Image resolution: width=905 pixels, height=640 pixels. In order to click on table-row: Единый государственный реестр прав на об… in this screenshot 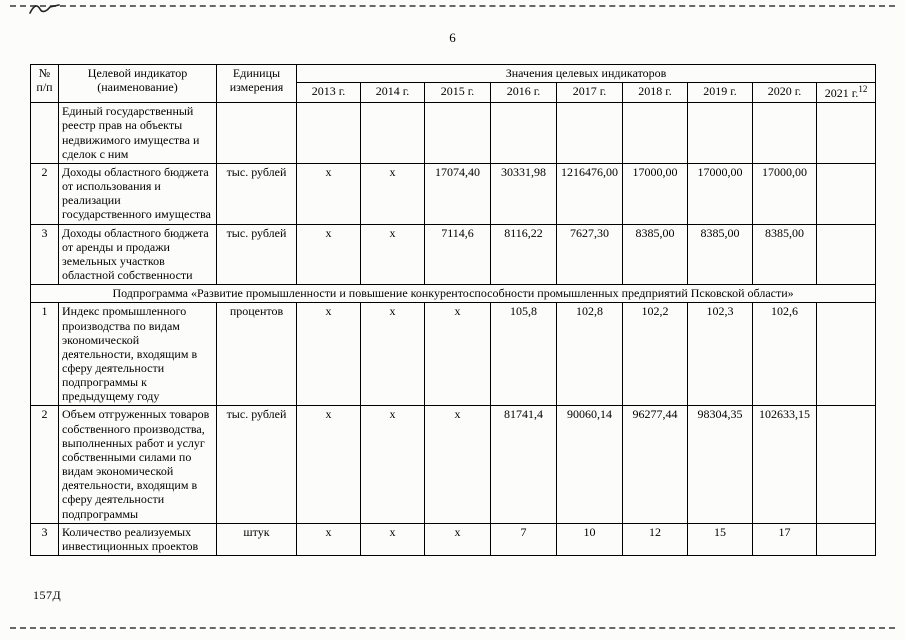, I will do `click(453, 133)`.